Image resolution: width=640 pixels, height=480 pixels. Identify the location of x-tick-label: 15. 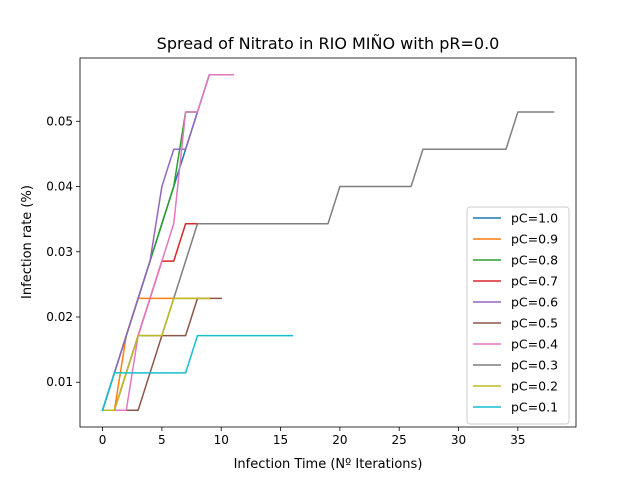
(280, 440).